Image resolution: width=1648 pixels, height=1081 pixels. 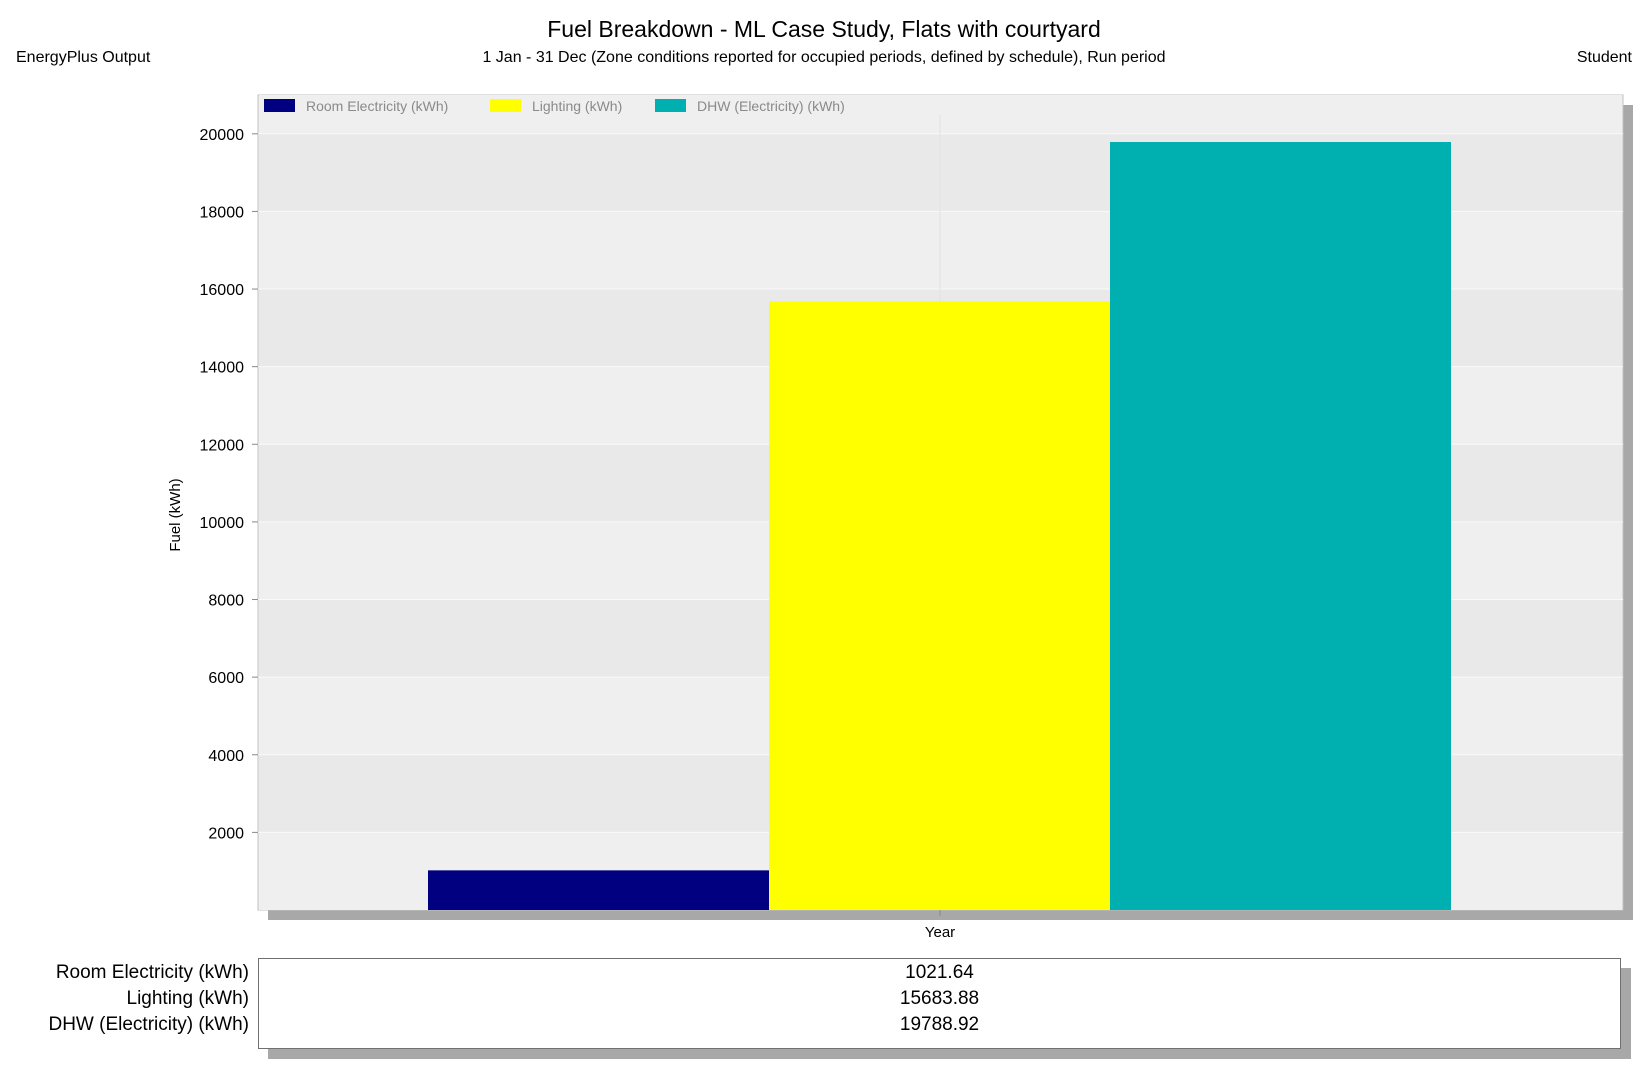 I want to click on y-axis-label: Fuel (kWh), so click(x=175, y=514).